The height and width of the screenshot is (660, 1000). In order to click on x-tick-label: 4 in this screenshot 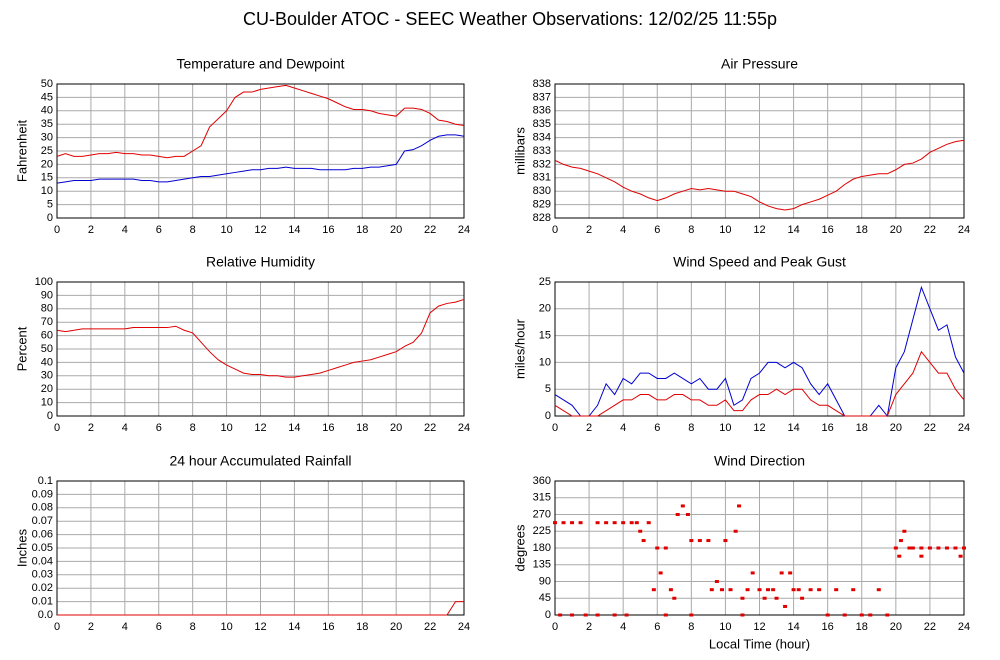, I will do `click(623, 627)`.